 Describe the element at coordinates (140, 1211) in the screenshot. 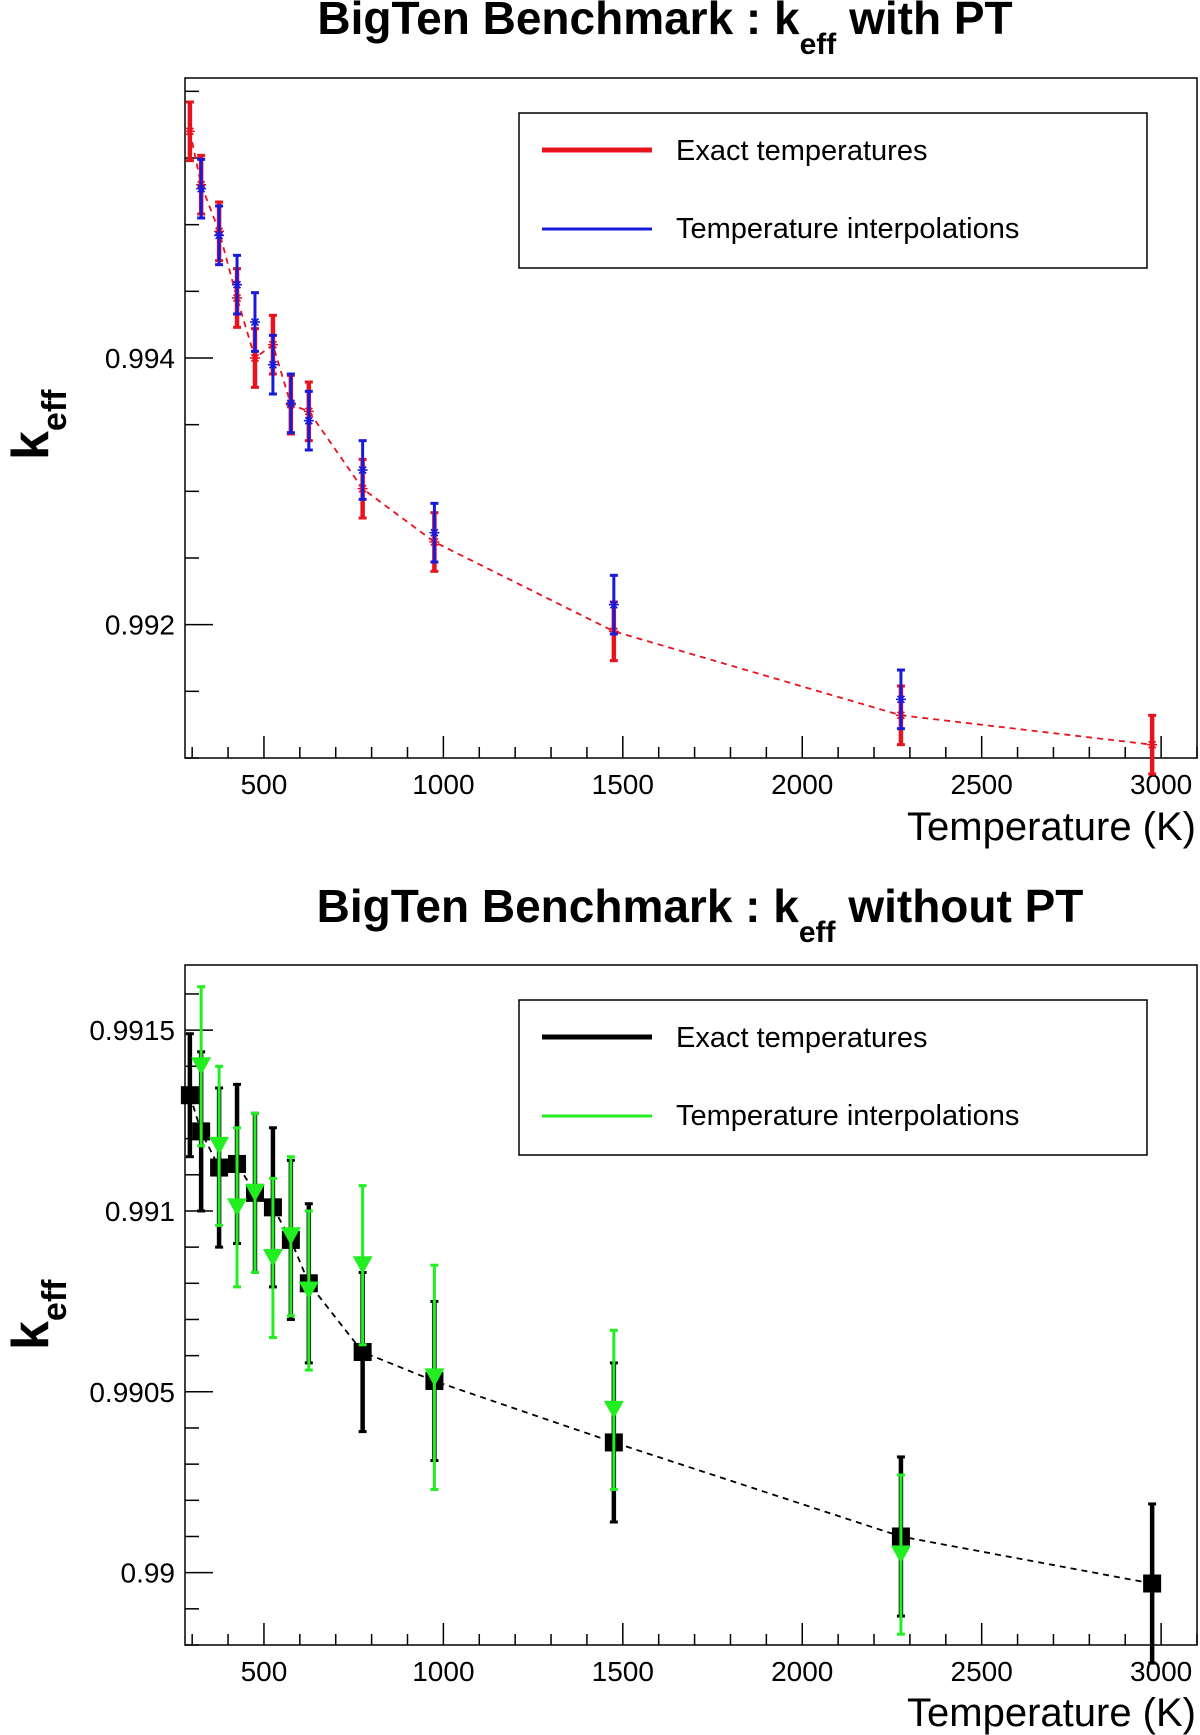

I see `y-tick-label: 0.991` at that location.